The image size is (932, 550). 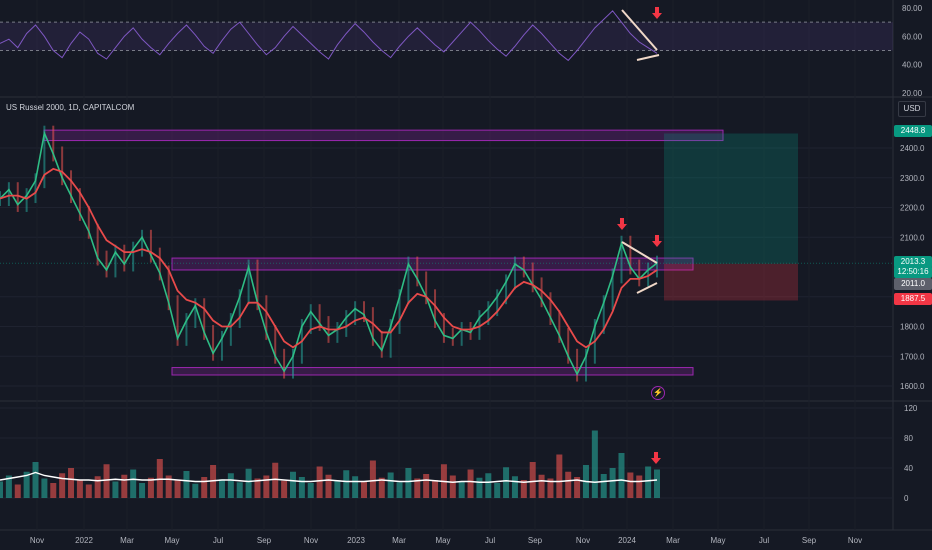 I want to click on price-tick-label: 1600.0, so click(x=912, y=386).